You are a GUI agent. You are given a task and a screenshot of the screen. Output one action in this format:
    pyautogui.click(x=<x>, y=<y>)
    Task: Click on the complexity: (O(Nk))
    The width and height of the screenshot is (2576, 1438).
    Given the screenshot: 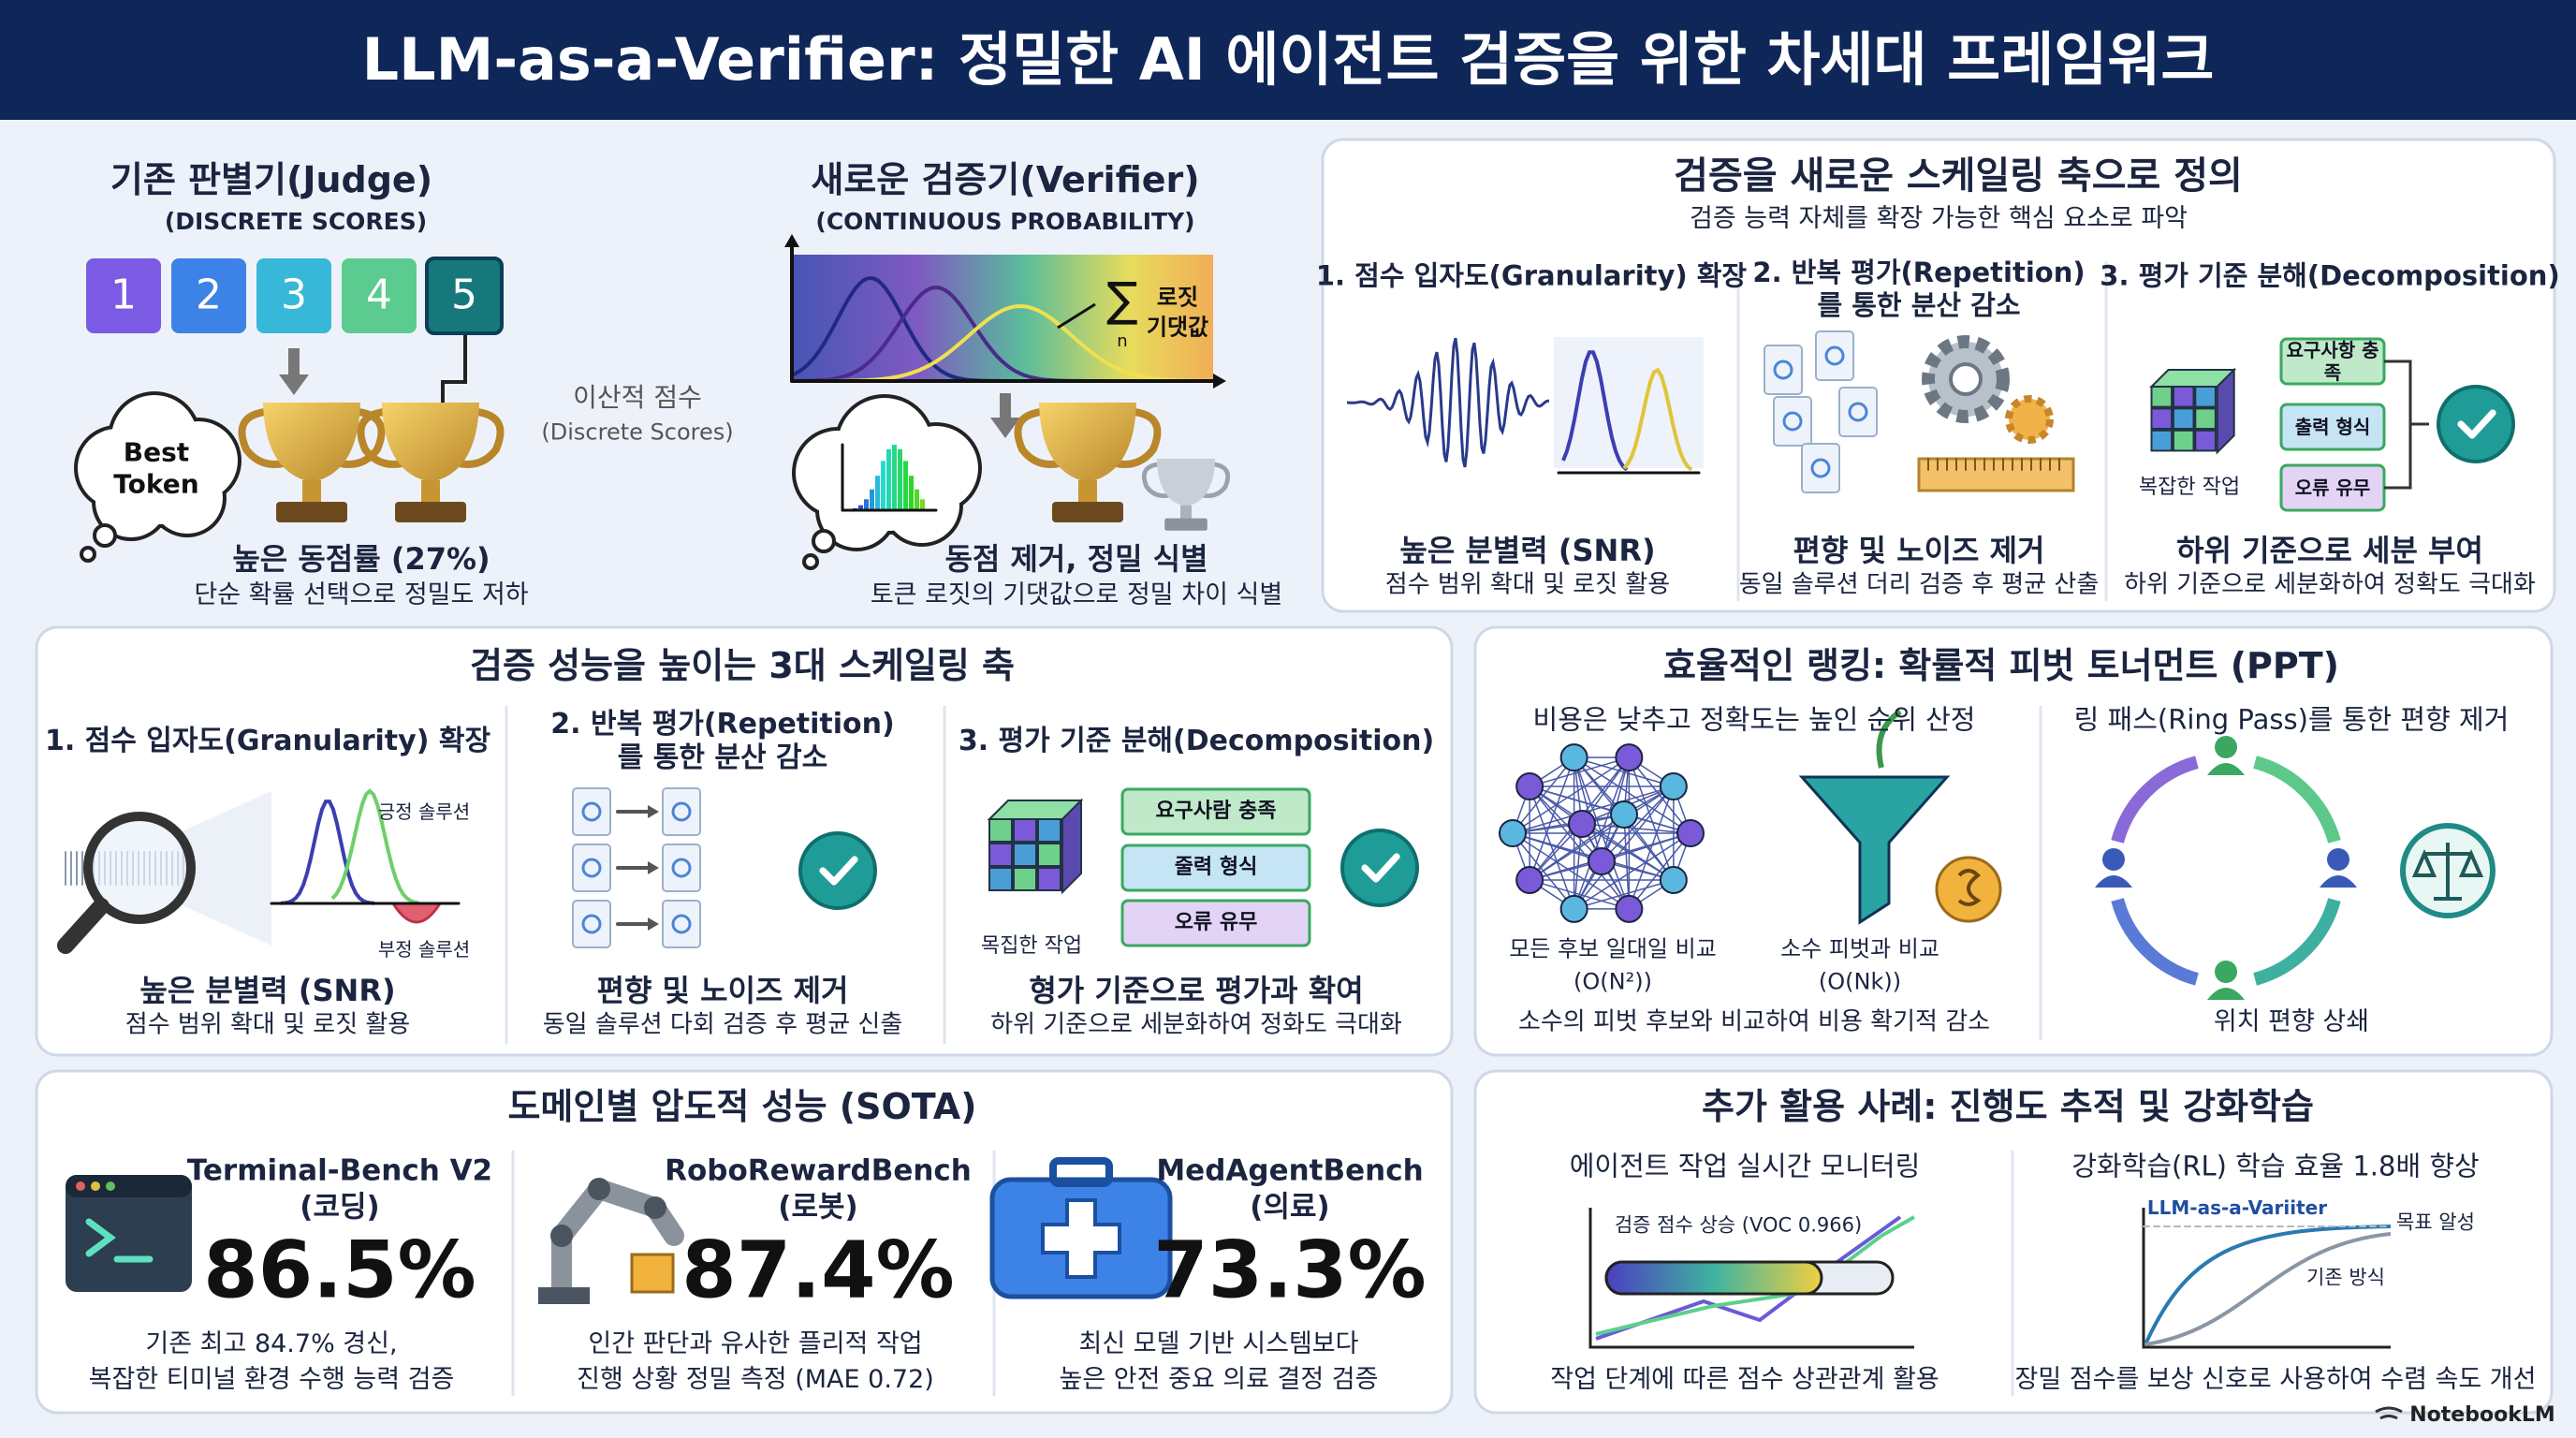 What is the action you would take?
    pyautogui.click(x=1860, y=981)
    